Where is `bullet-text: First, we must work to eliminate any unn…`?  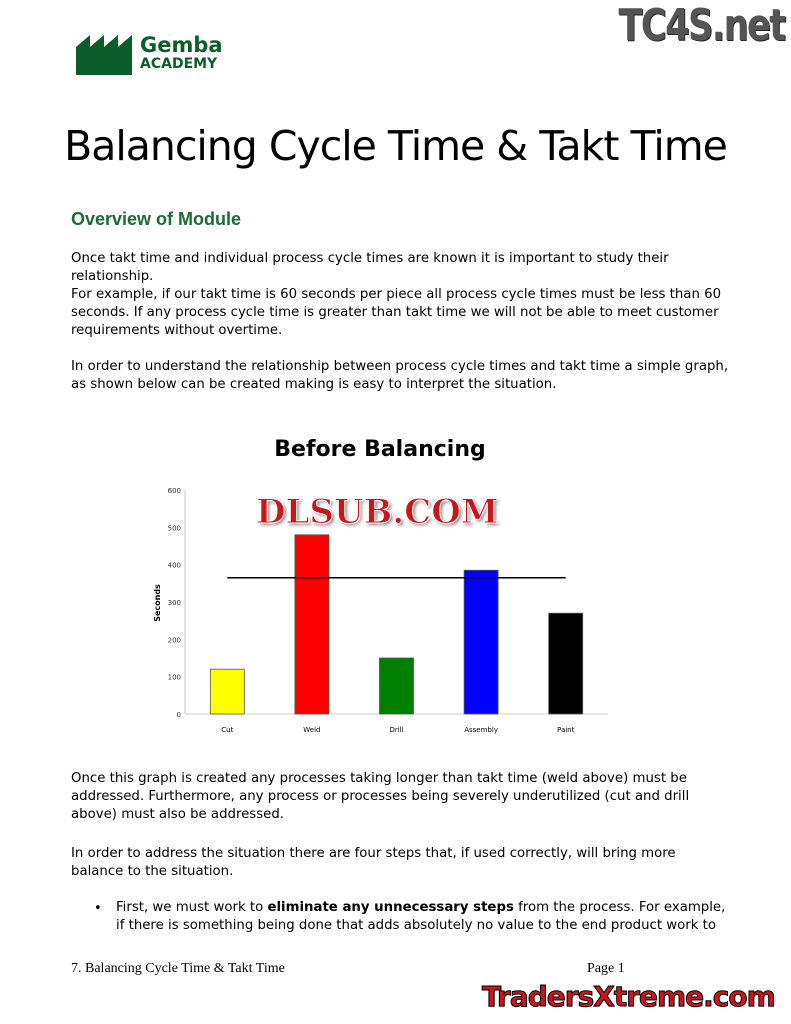 bullet-text: First, we must work to eliminate any unn… is located at coordinates (421, 916).